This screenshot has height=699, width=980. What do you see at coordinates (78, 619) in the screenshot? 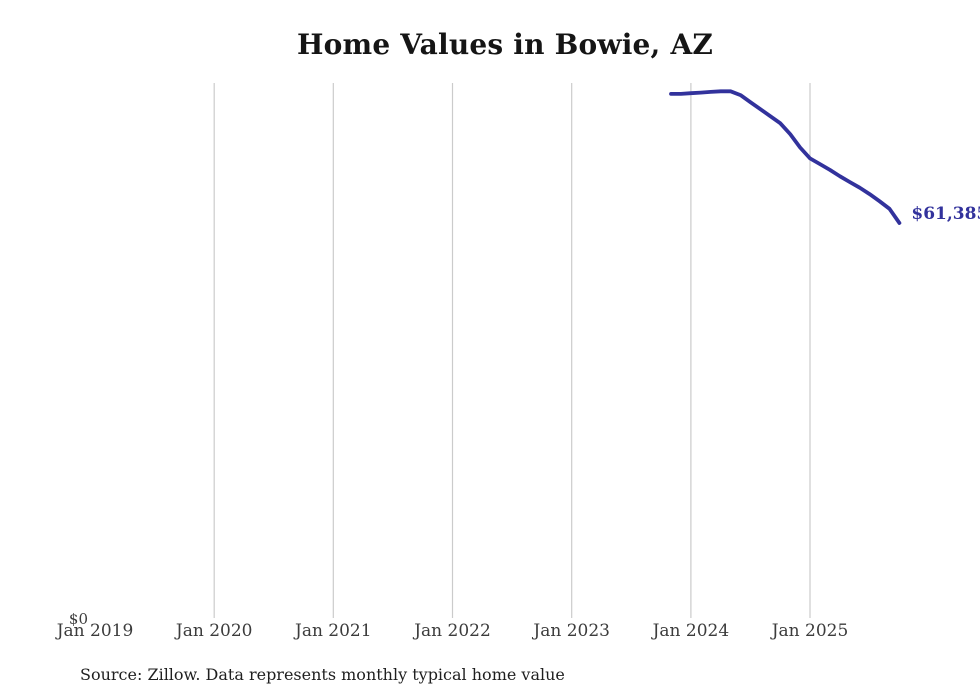
I see `y-axis-zero-label: $0` at bounding box center [78, 619].